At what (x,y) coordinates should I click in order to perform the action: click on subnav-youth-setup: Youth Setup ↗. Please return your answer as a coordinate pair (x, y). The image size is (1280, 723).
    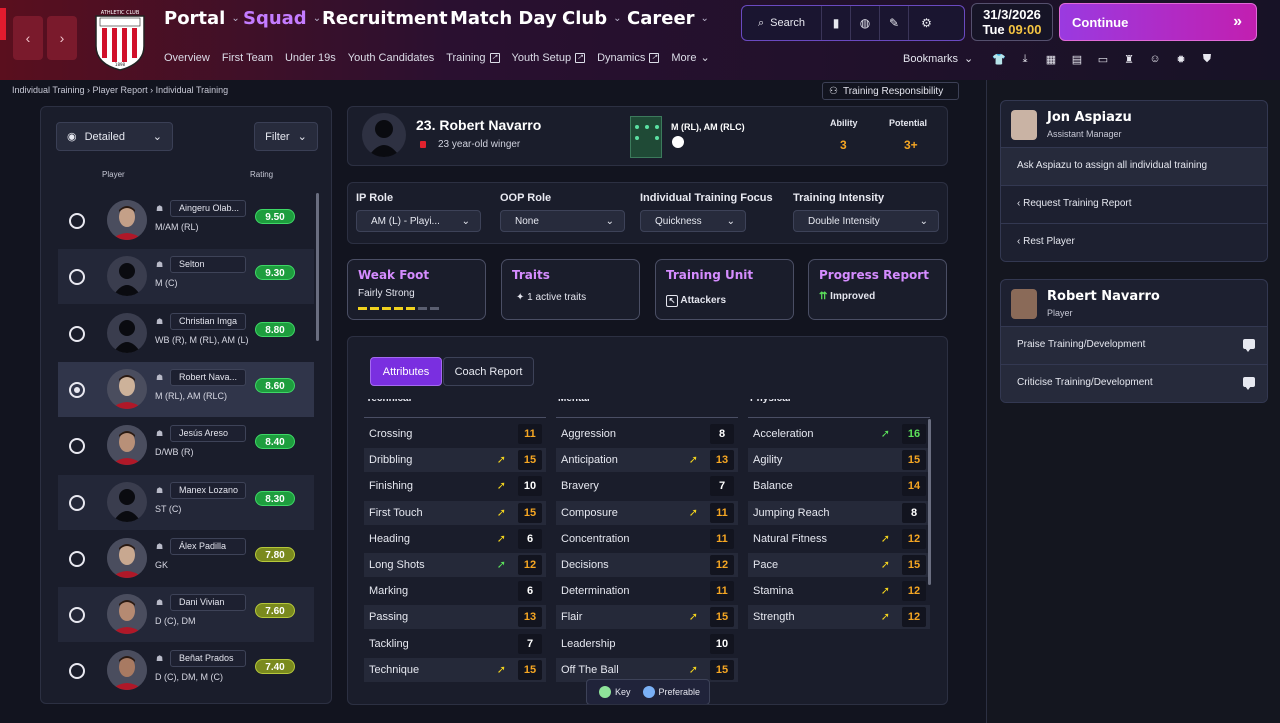
    Looking at the image, I should click on (549, 57).